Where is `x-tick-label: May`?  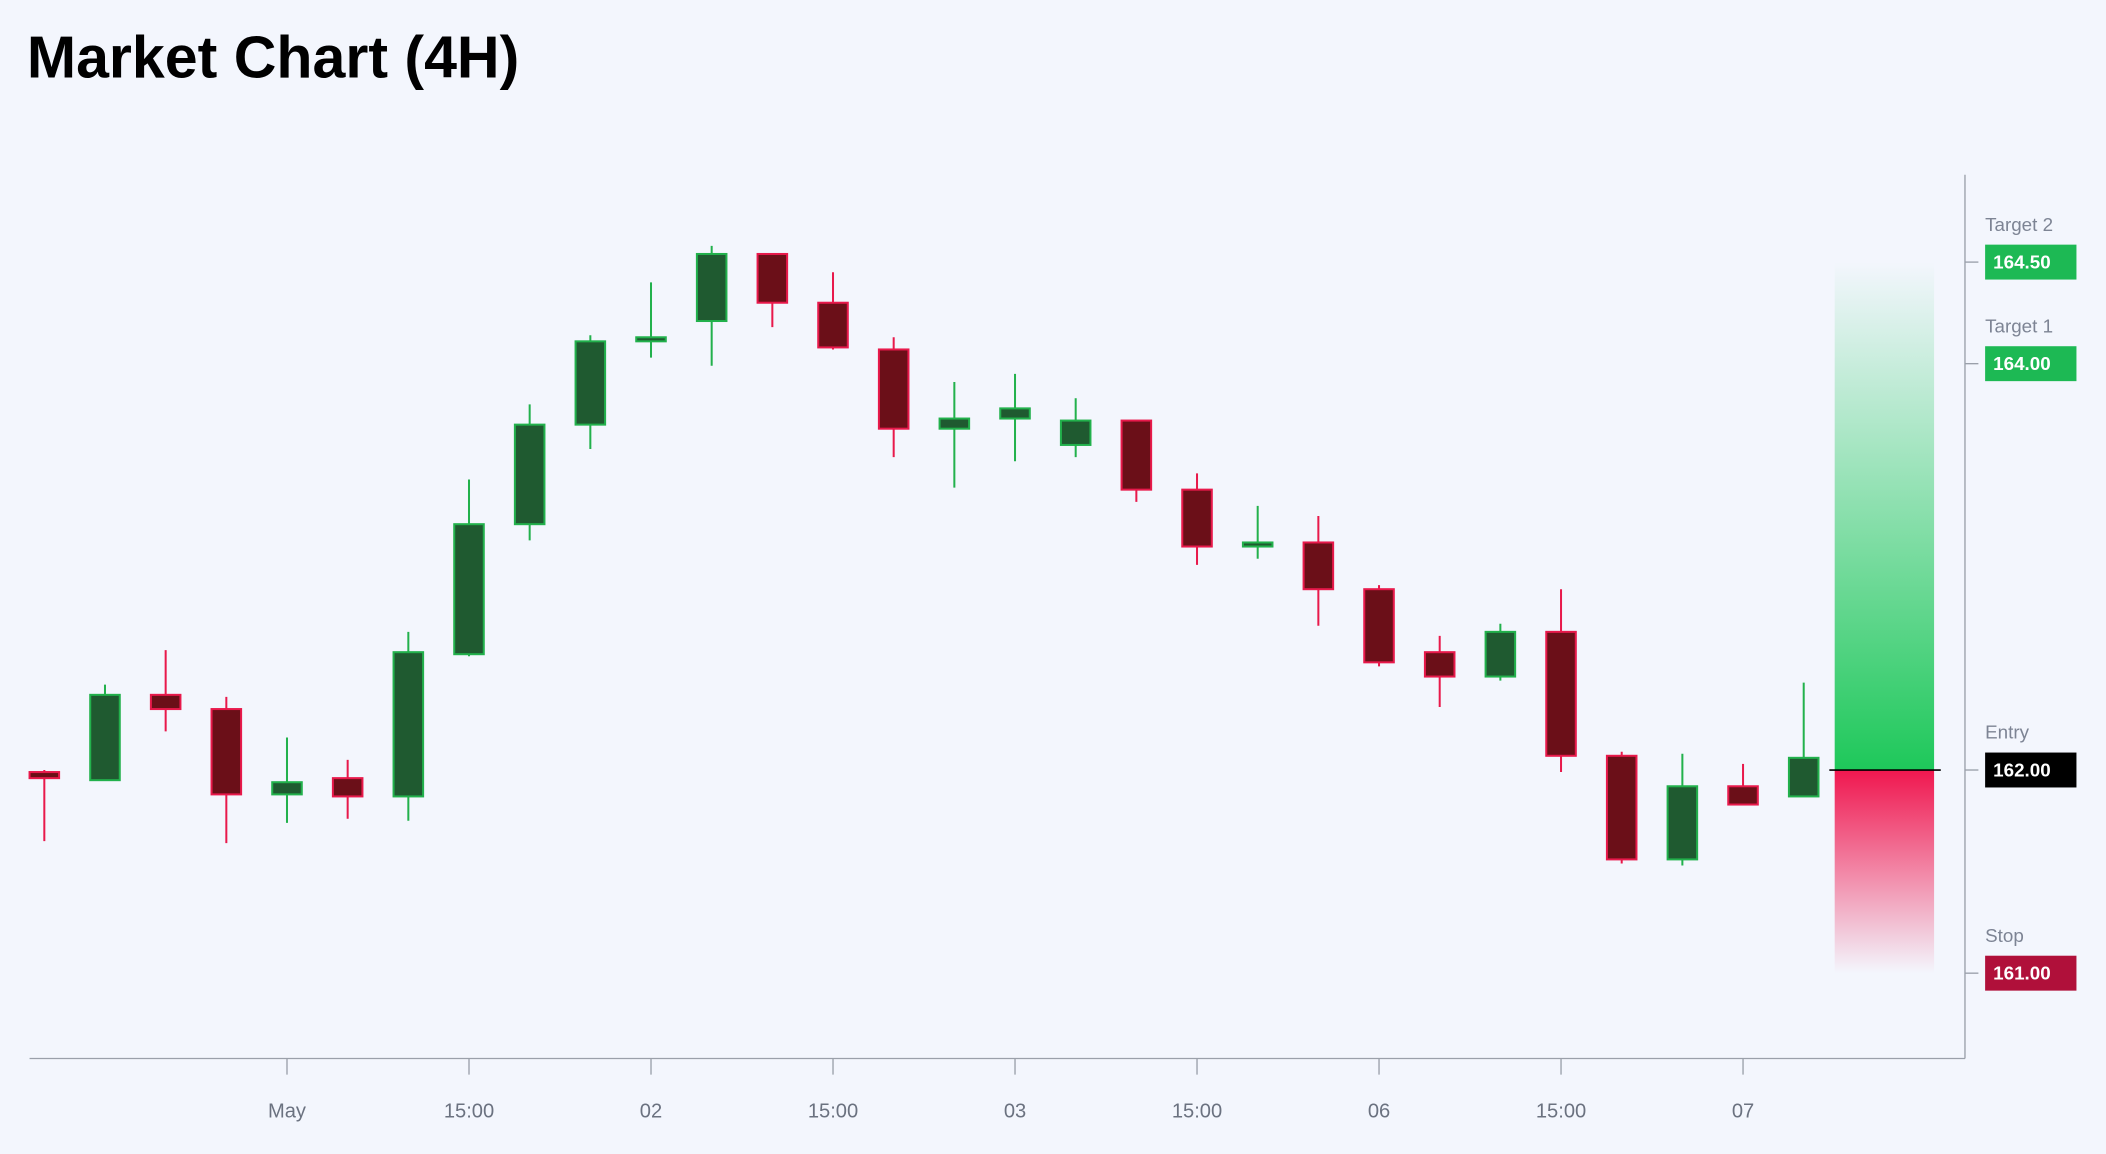
x-tick-label: May is located at coordinates (287, 1112).